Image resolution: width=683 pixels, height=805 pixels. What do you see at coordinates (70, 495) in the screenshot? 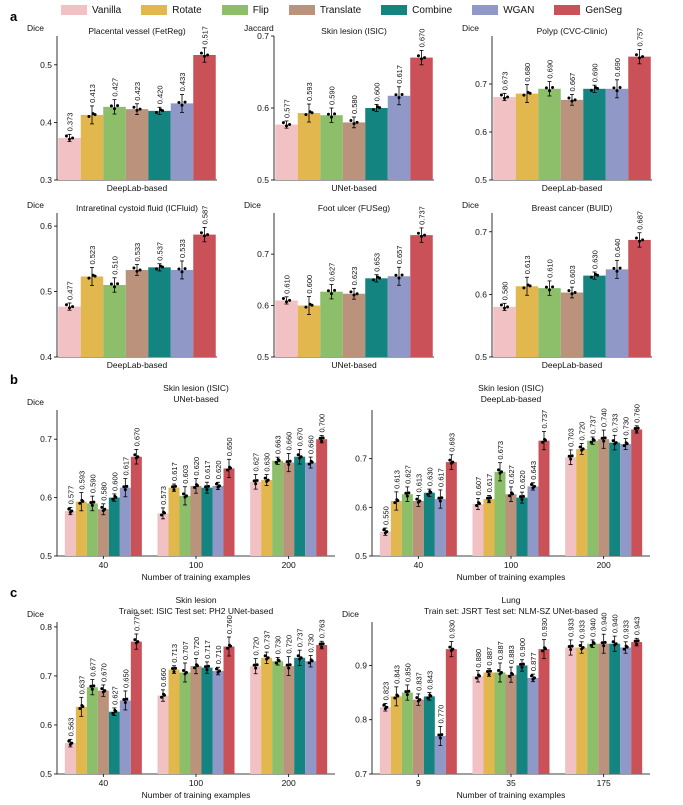
I see `value-label: 0.577` at bounding box center [70, 495].